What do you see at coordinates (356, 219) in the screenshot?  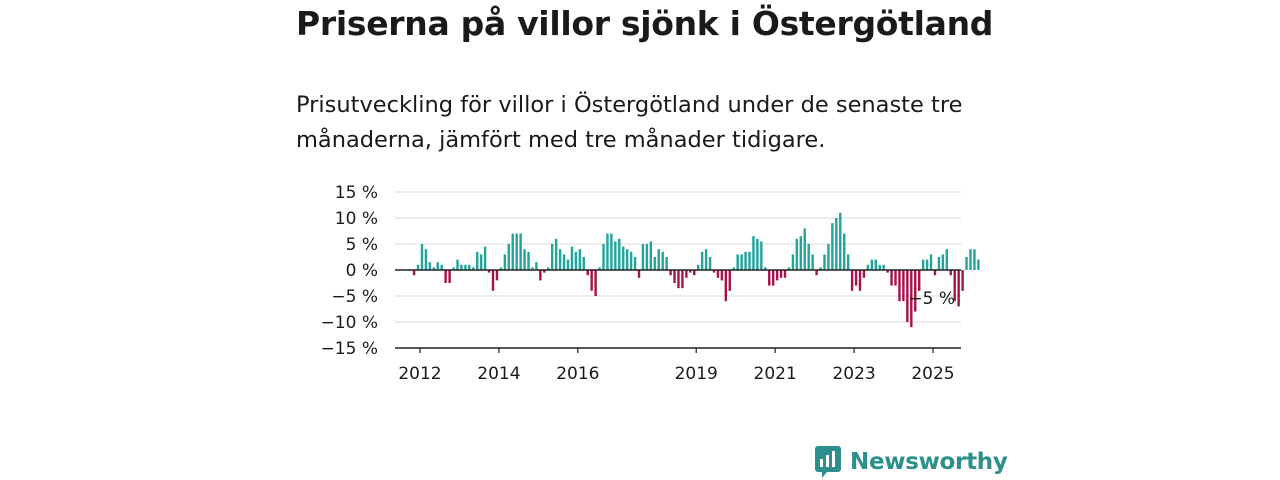 I see `y-tick-label: 10 %` at bounding box center [356, 219].